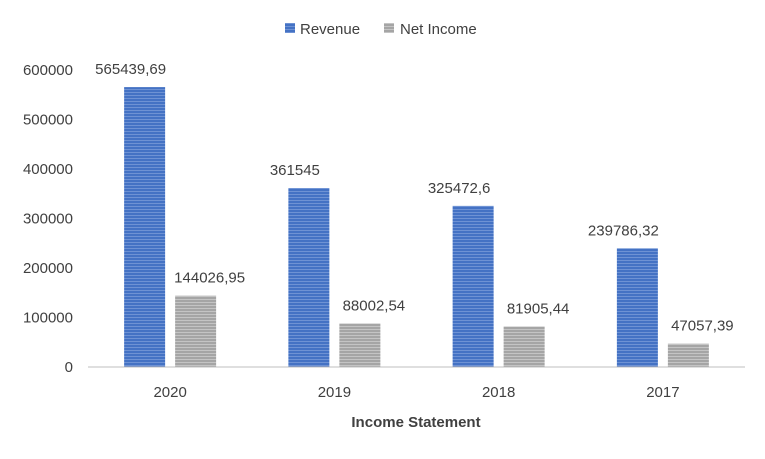 The image size is (765, 459). Describe the element at coordinates (196, 331) in the screenshot. I see `bar-net-income-2020` at that location.